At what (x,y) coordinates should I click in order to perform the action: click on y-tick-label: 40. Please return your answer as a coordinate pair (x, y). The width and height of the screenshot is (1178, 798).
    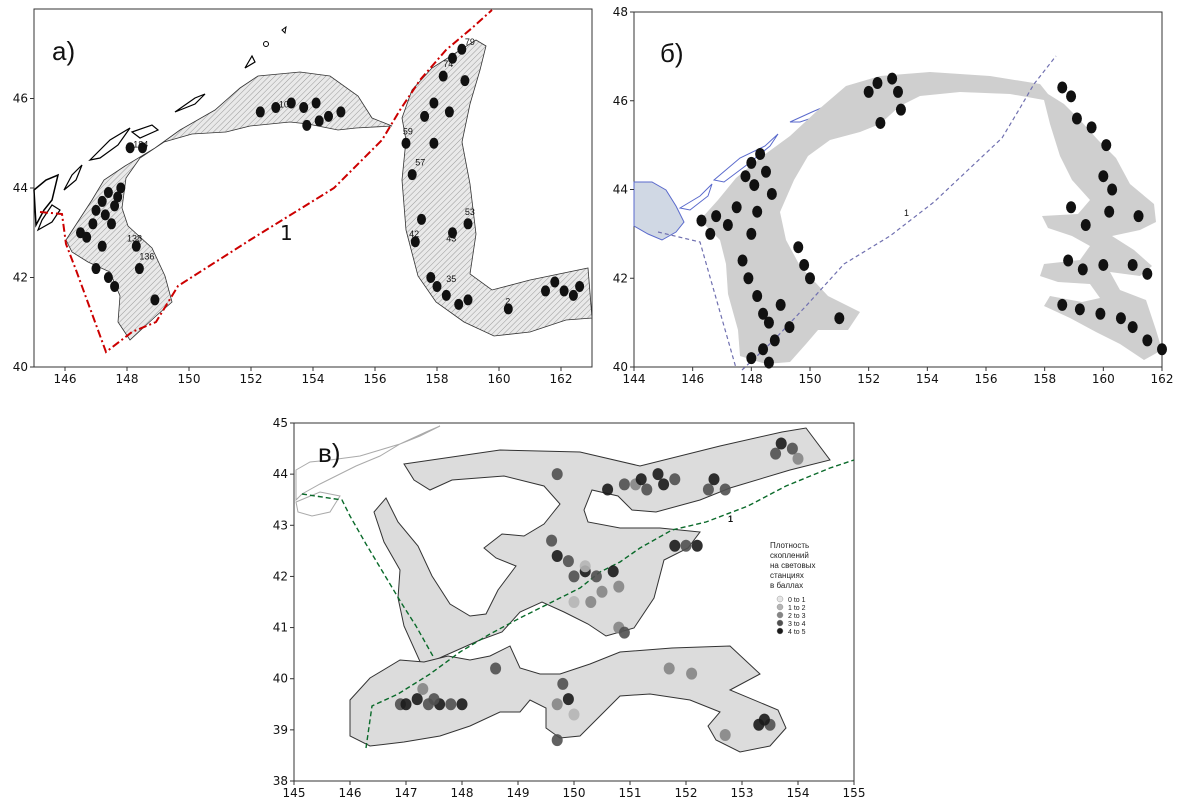
    Looking at the image, I should click on (620, 367).